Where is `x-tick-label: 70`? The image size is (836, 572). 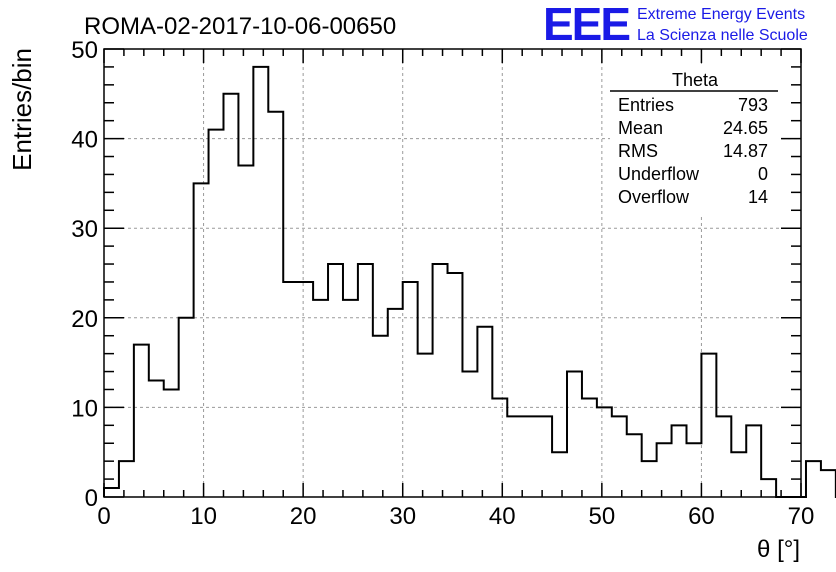 x-tick-label: 70 is located at coordinates (801, 516).